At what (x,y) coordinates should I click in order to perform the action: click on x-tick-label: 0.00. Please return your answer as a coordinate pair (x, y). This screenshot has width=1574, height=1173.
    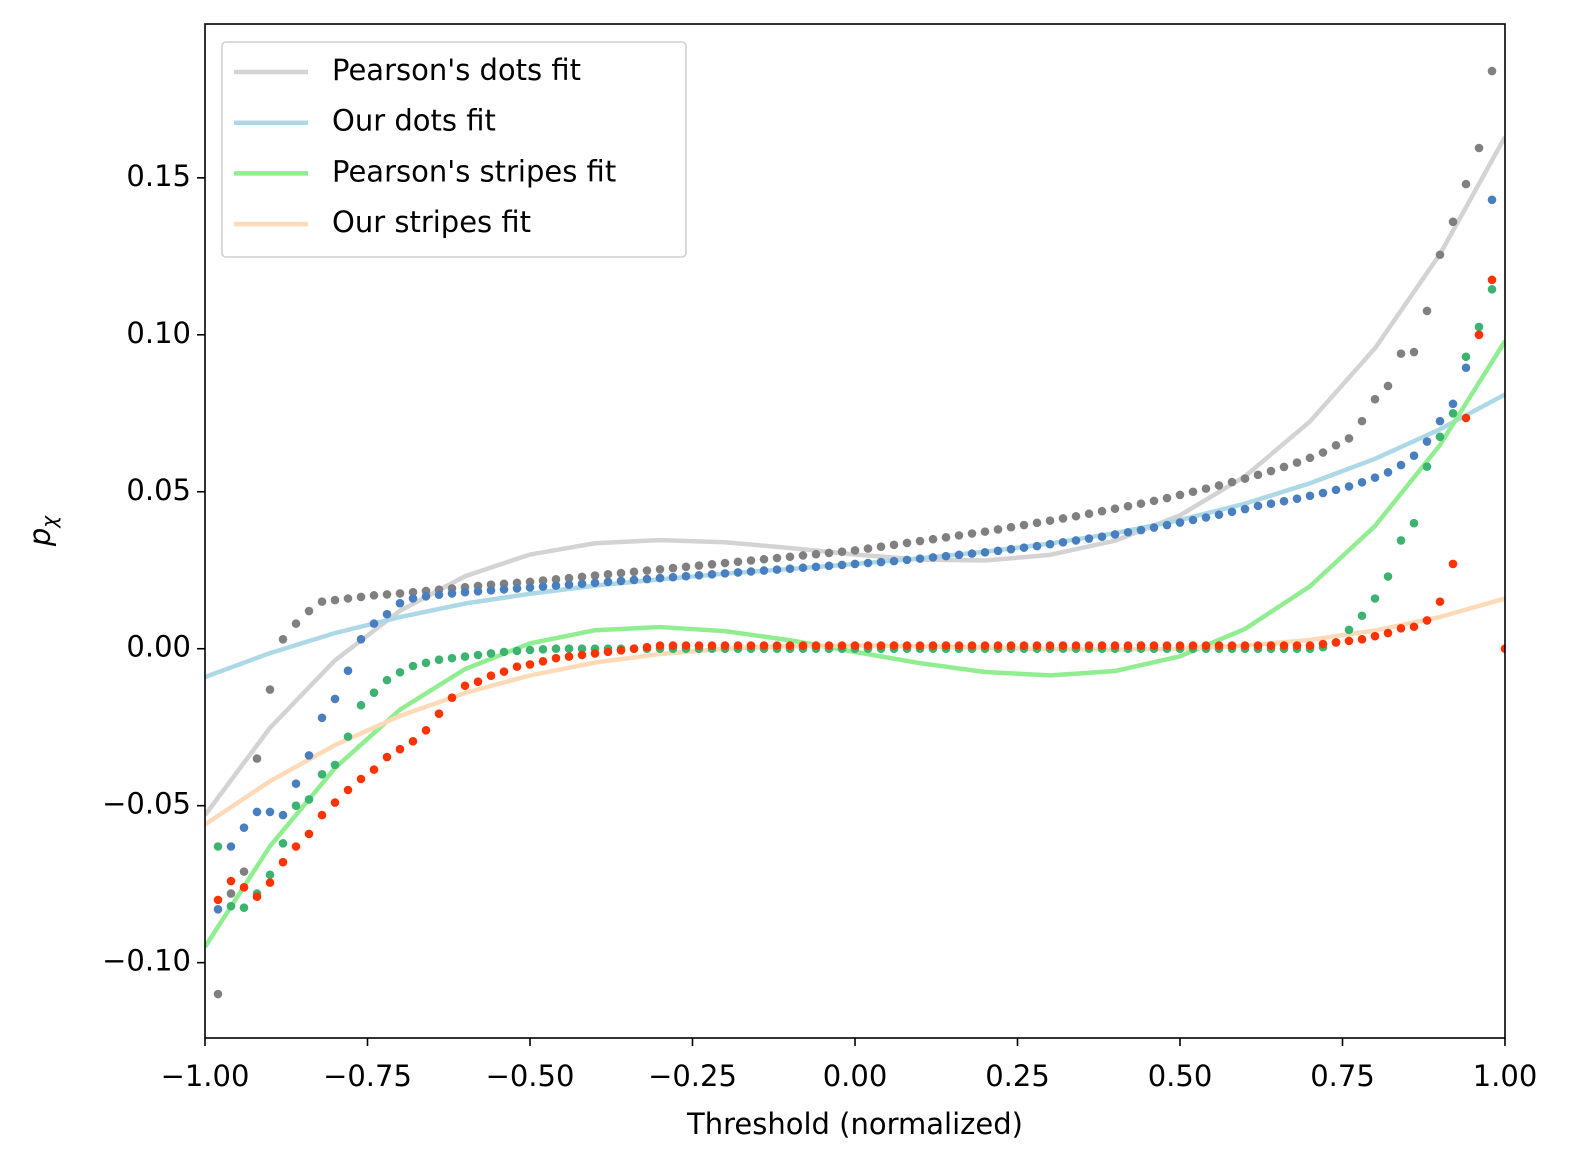
    Looking at the image, I should click on (855, 1076).